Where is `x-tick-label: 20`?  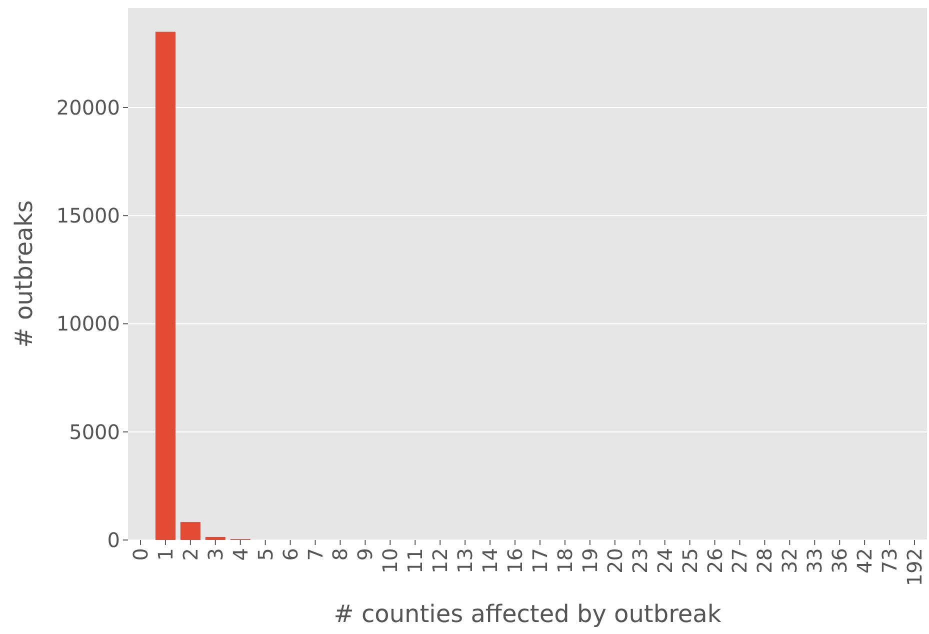 x-tick-label: 20 is located at coordinates (614, 561).